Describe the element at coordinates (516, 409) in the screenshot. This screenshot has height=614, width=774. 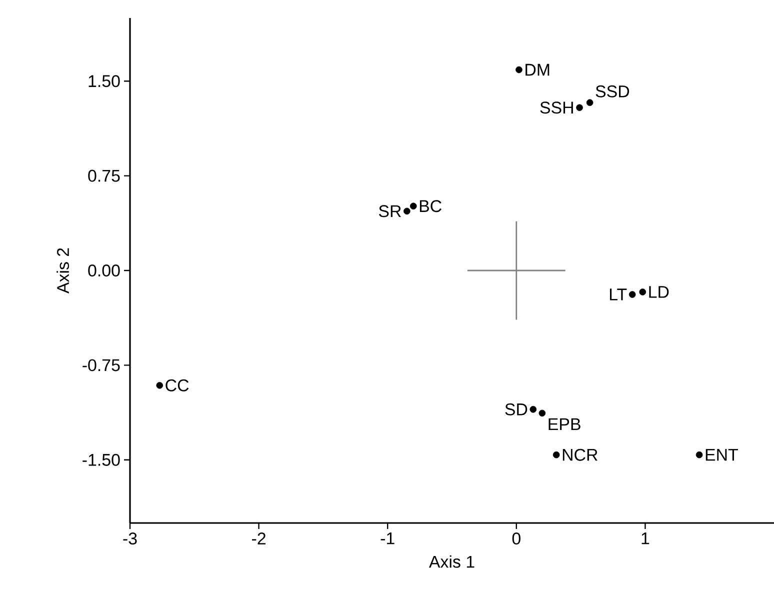
I see `annotation: SD` at that location.